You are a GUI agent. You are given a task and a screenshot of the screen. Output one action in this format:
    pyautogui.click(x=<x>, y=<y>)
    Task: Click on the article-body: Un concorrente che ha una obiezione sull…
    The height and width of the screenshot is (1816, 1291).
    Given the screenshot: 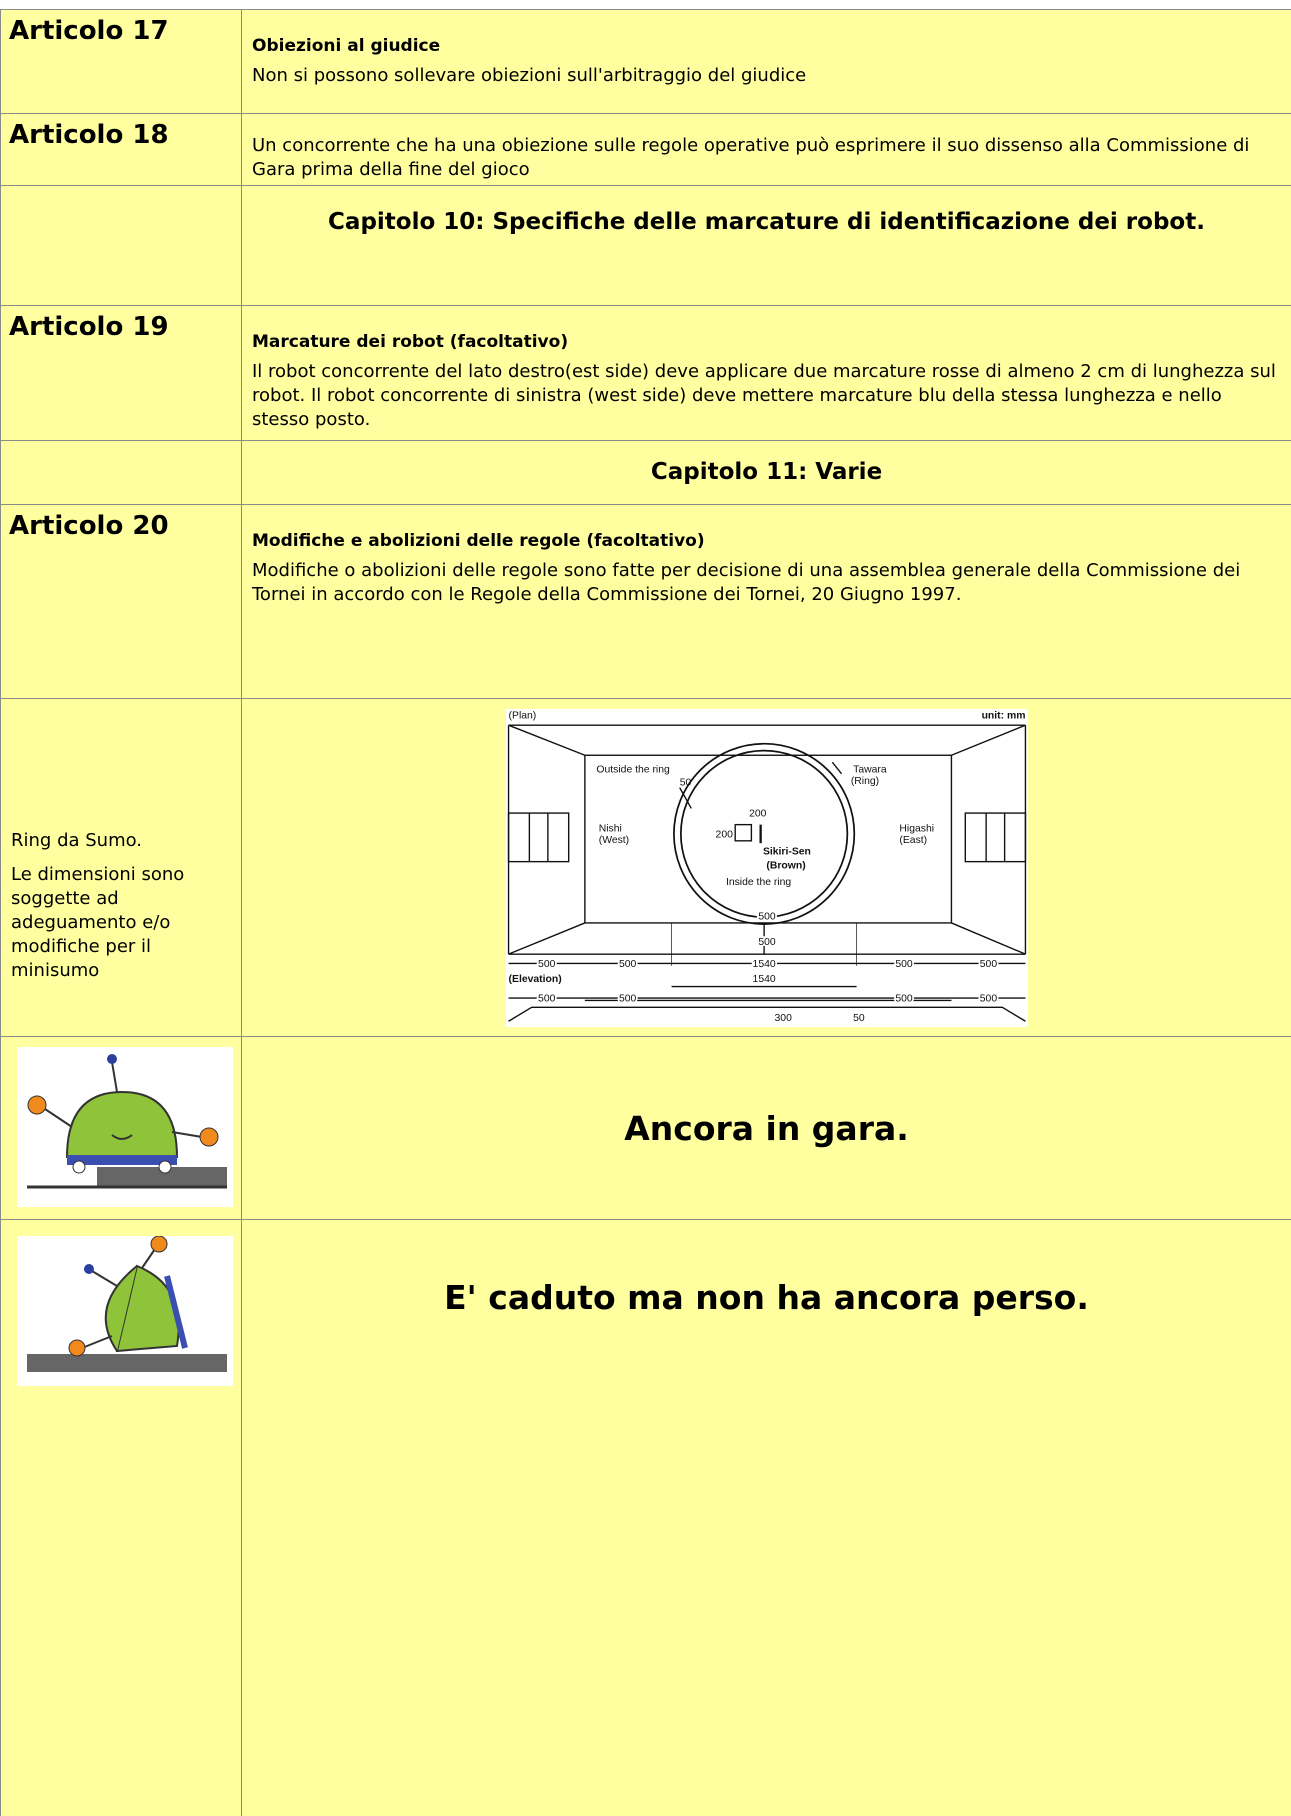 What is the action you would take?
    pyautogui.click(x=766, y=149)
    